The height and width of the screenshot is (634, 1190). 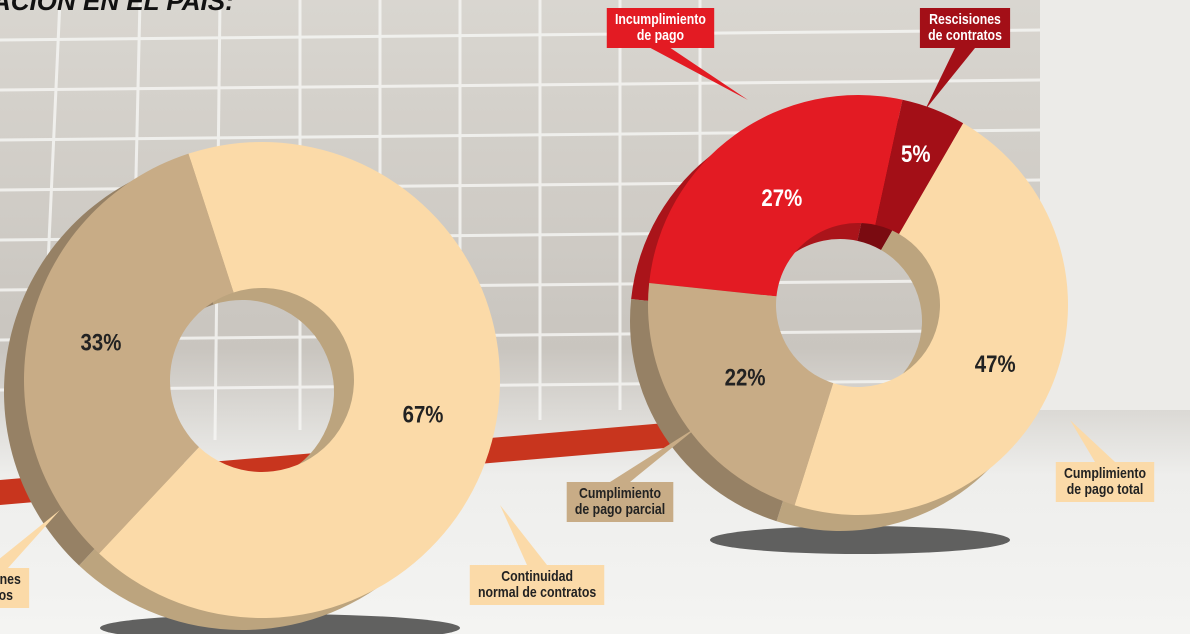 What do you see at coordinates (745, 377) in the screenshot?
I see `value-label: 22%` at bounding box center [745, 377].